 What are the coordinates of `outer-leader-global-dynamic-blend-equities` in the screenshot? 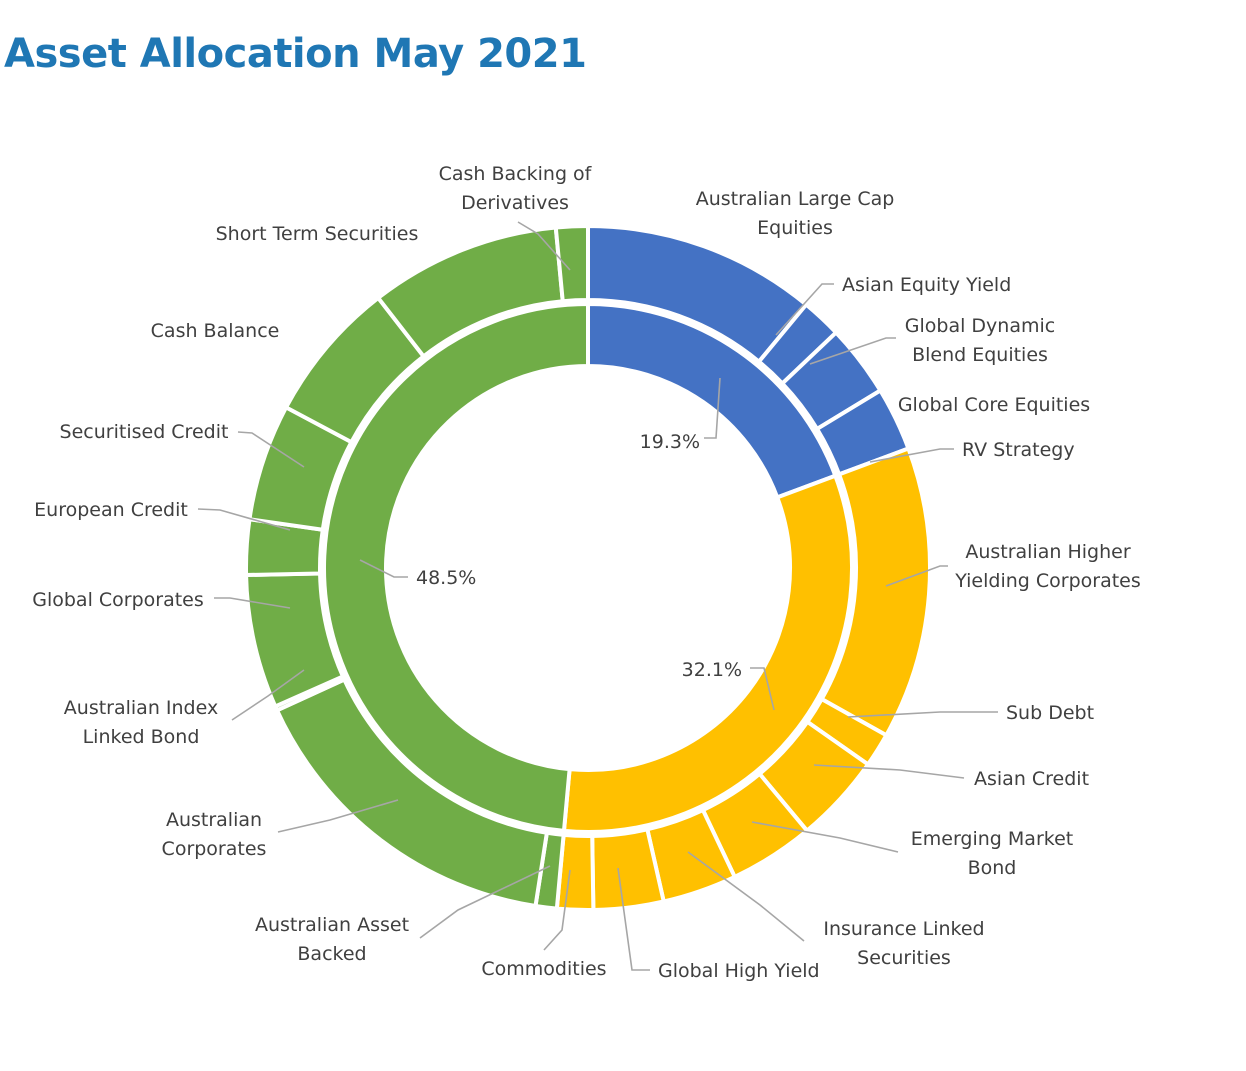 It's located at (852, 351).